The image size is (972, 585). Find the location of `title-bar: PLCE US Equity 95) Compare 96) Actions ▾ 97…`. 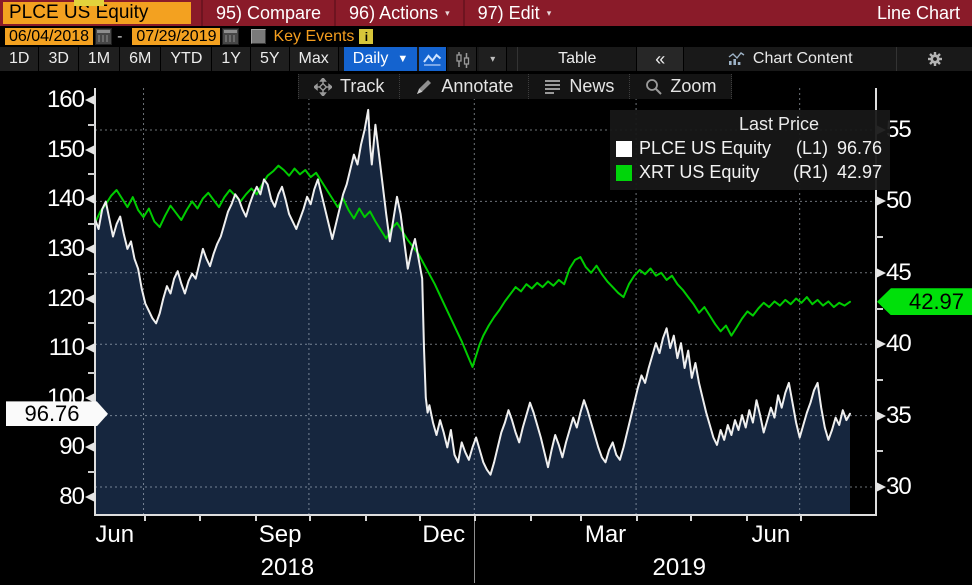

title-bar: PLCE US Equity 95) Compare 96) Actions ▾ 97… is located at coordinates (486, 13).